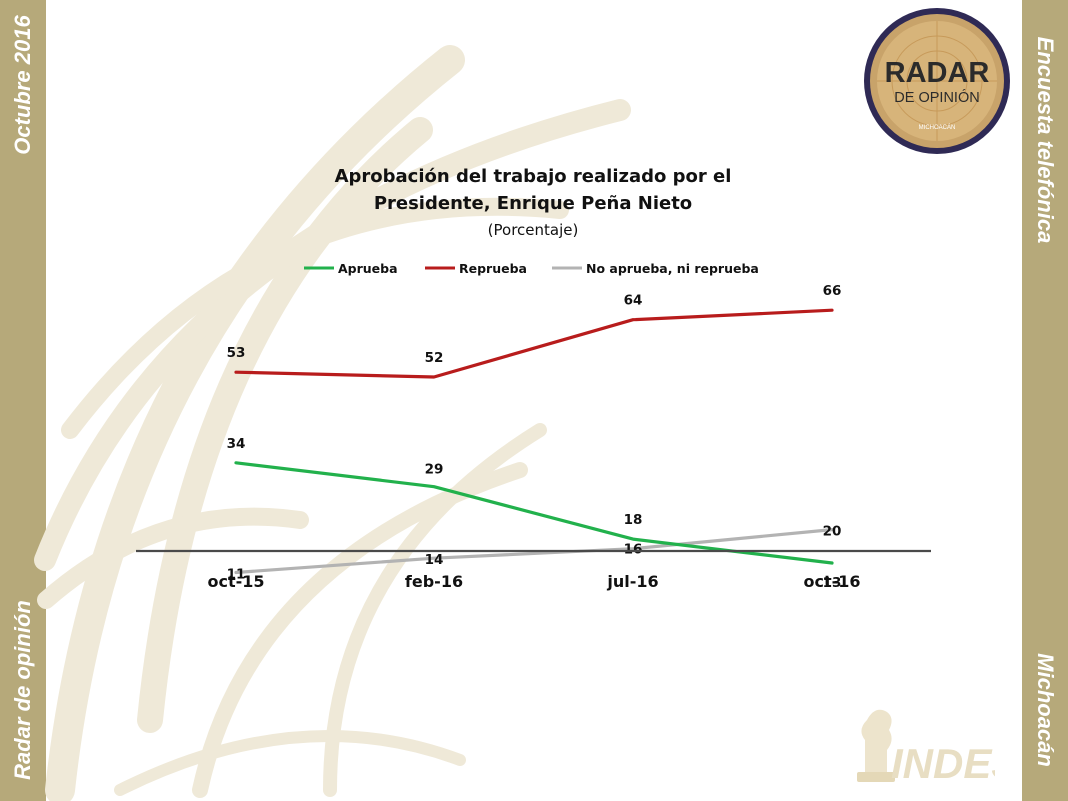 This screenshot has height=801, width=1068. Describe the element at coordinates (533, 230) in the screenshot. I see `chart-subtitle: (Porcentaje)` at that location.